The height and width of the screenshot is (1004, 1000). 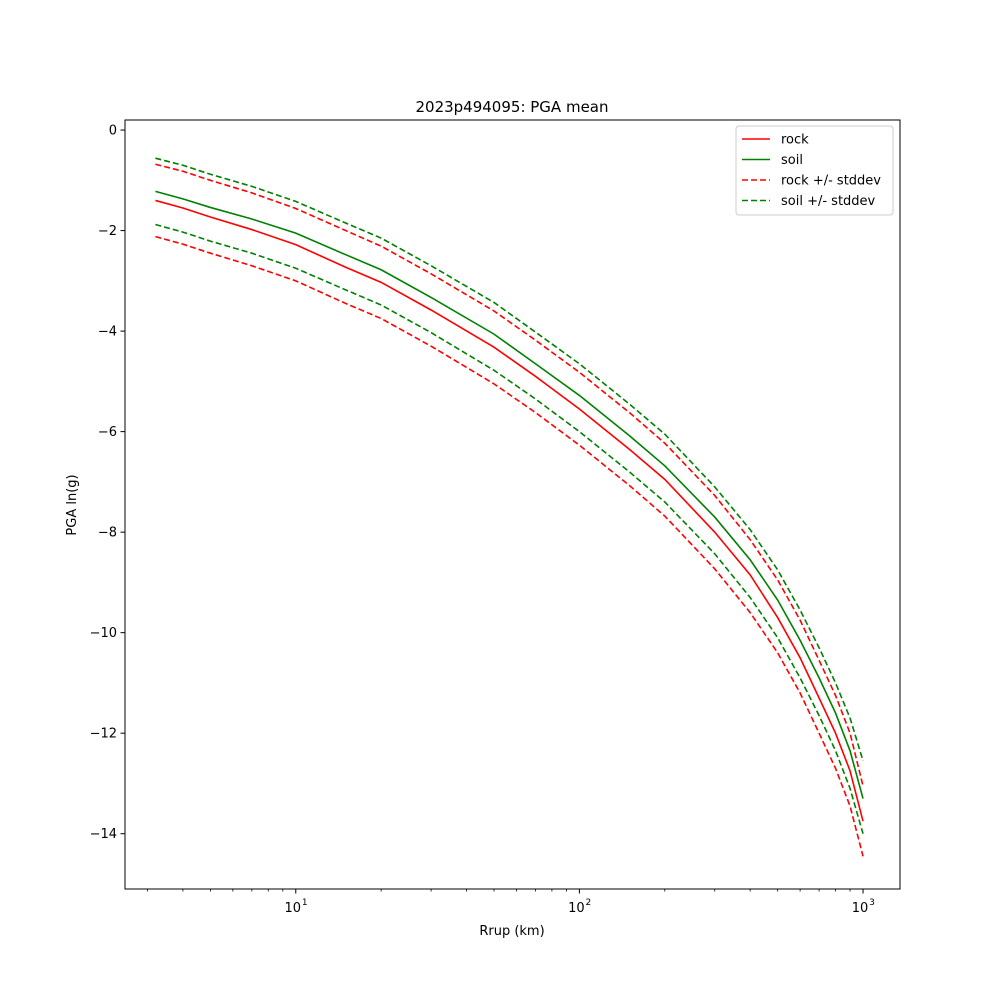 I want to click on legend-label: soil +/- stddev, so click(x=828, y=201).